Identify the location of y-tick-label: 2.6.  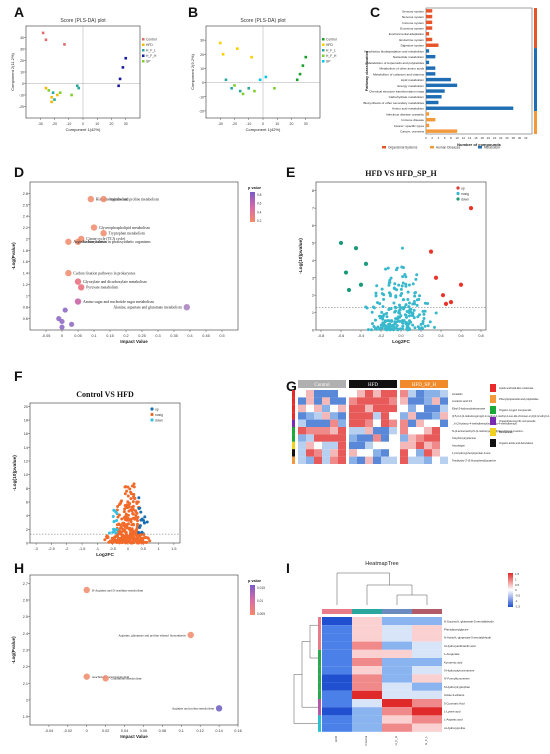
(25, 601).